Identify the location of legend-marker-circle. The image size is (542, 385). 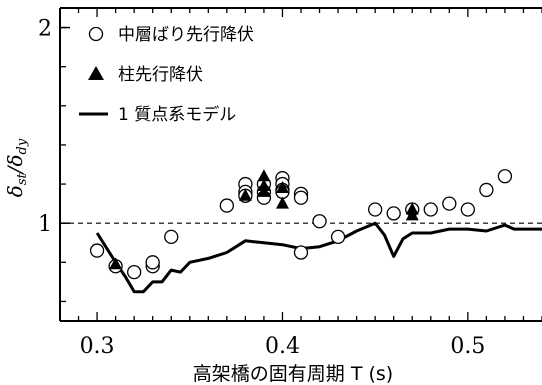
(96, 34).